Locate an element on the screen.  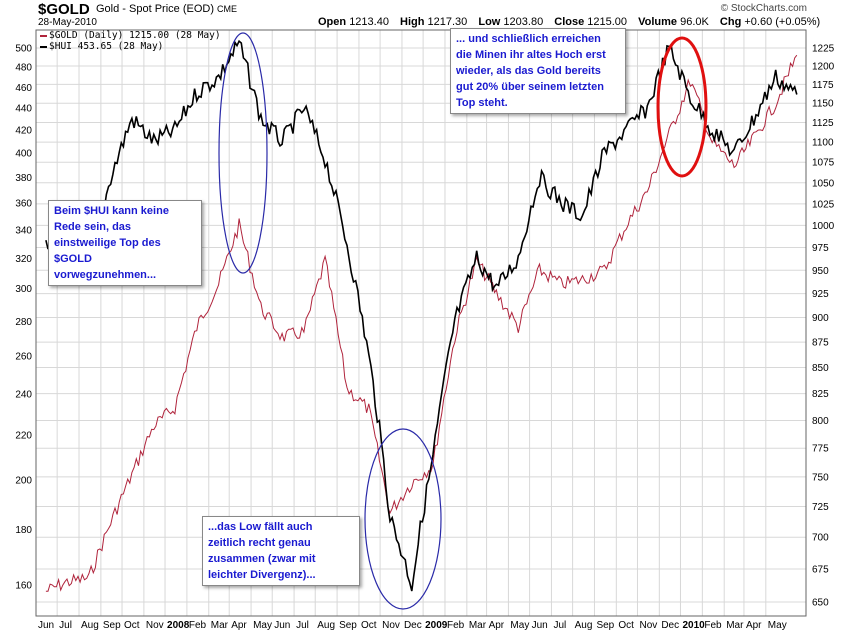
left-tick-label: 440 is located at coordinates (23, 109).